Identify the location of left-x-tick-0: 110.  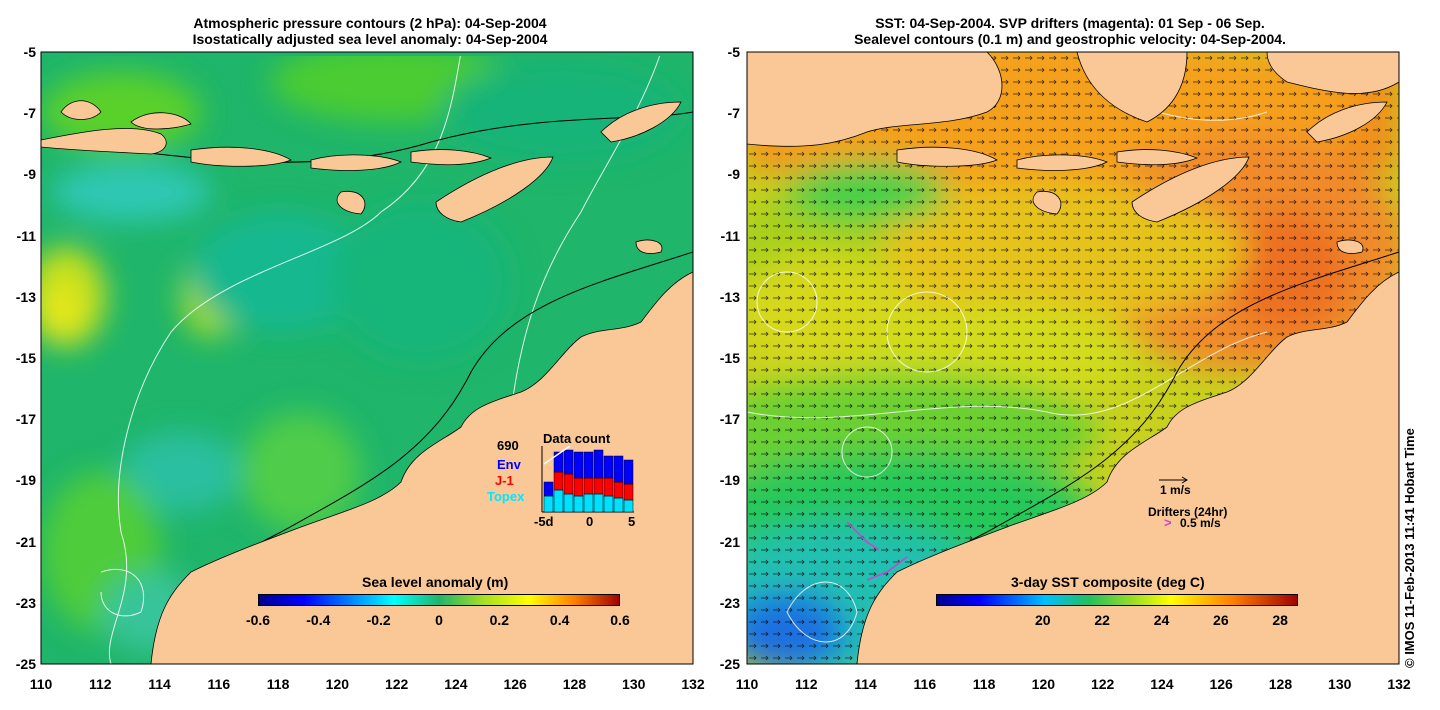
(41, 684).